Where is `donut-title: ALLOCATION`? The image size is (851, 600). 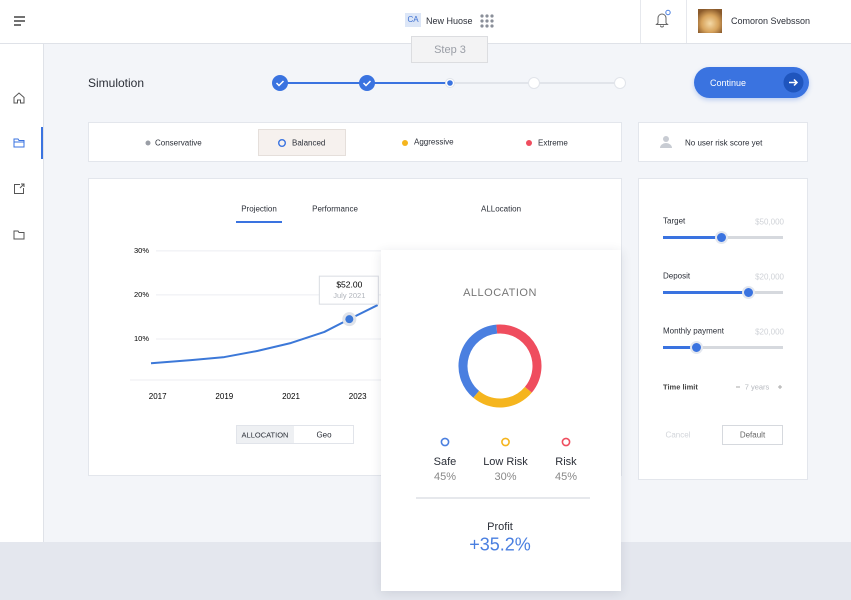
donut-title: ALLOCATION is located at coordinates (500, 293).